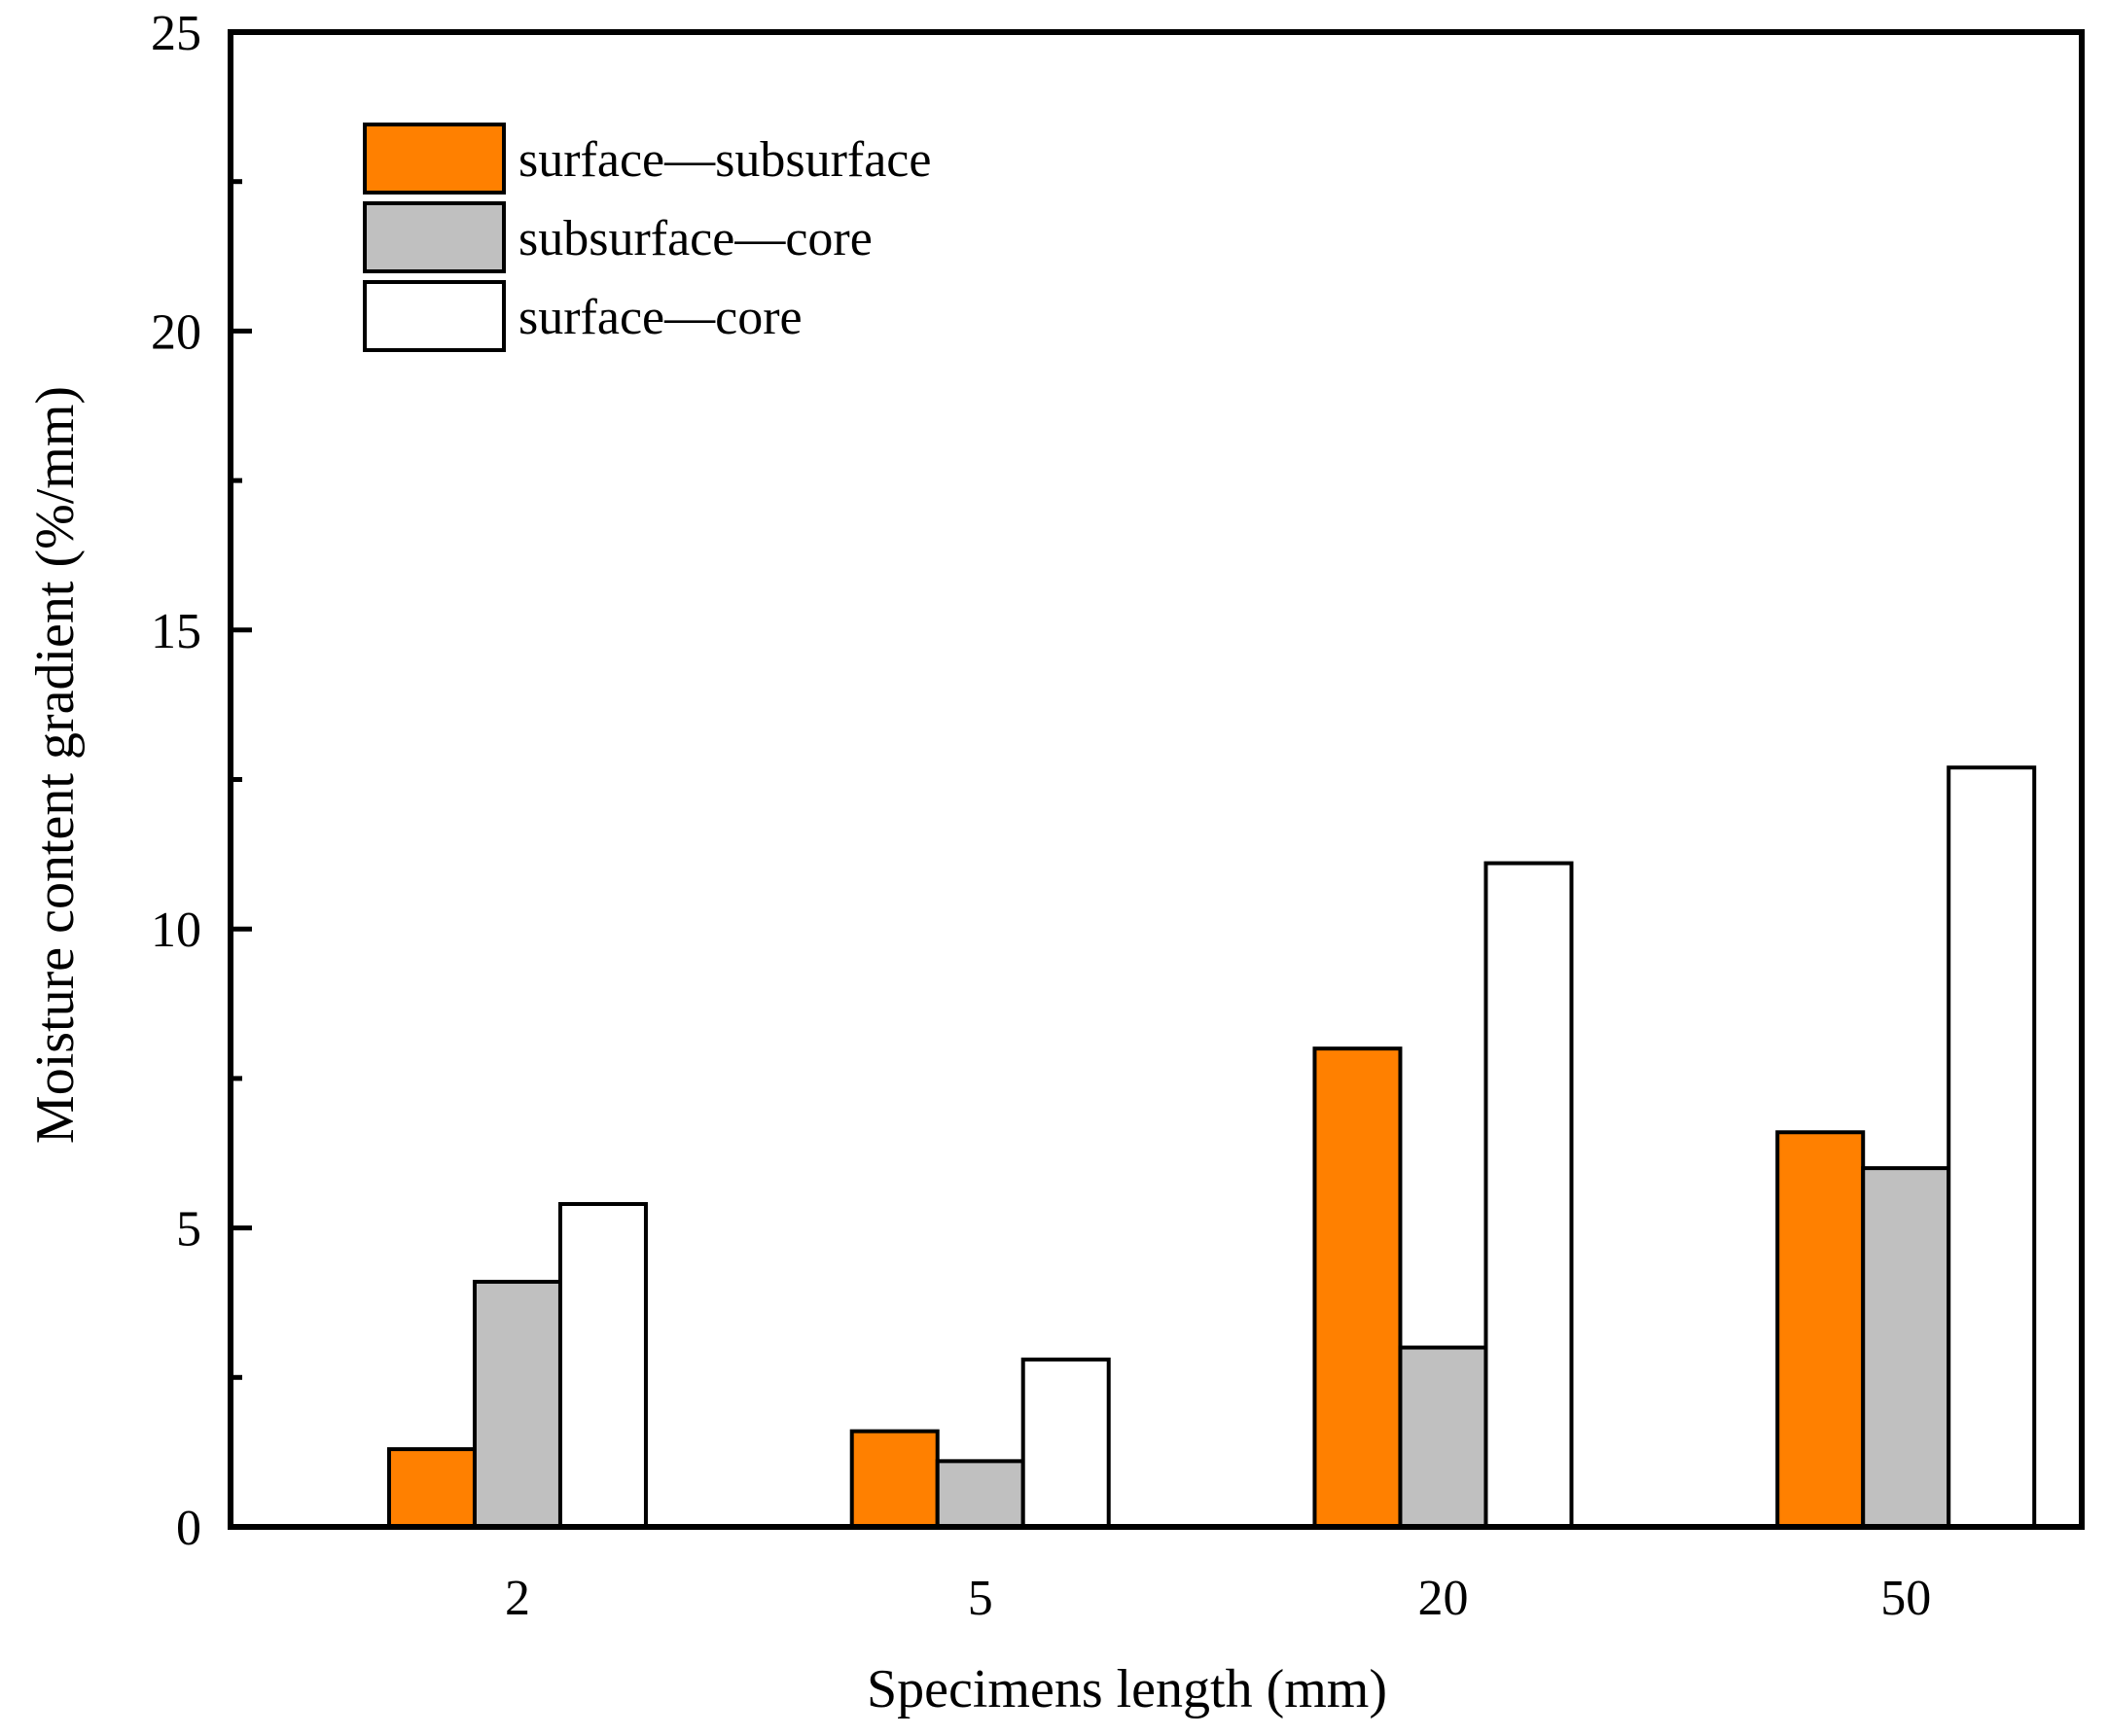 The height and width of the screenshot is (1736, 2108). I want to click on y-axis: 0 5 10 15 20 25, so click(201, 781).